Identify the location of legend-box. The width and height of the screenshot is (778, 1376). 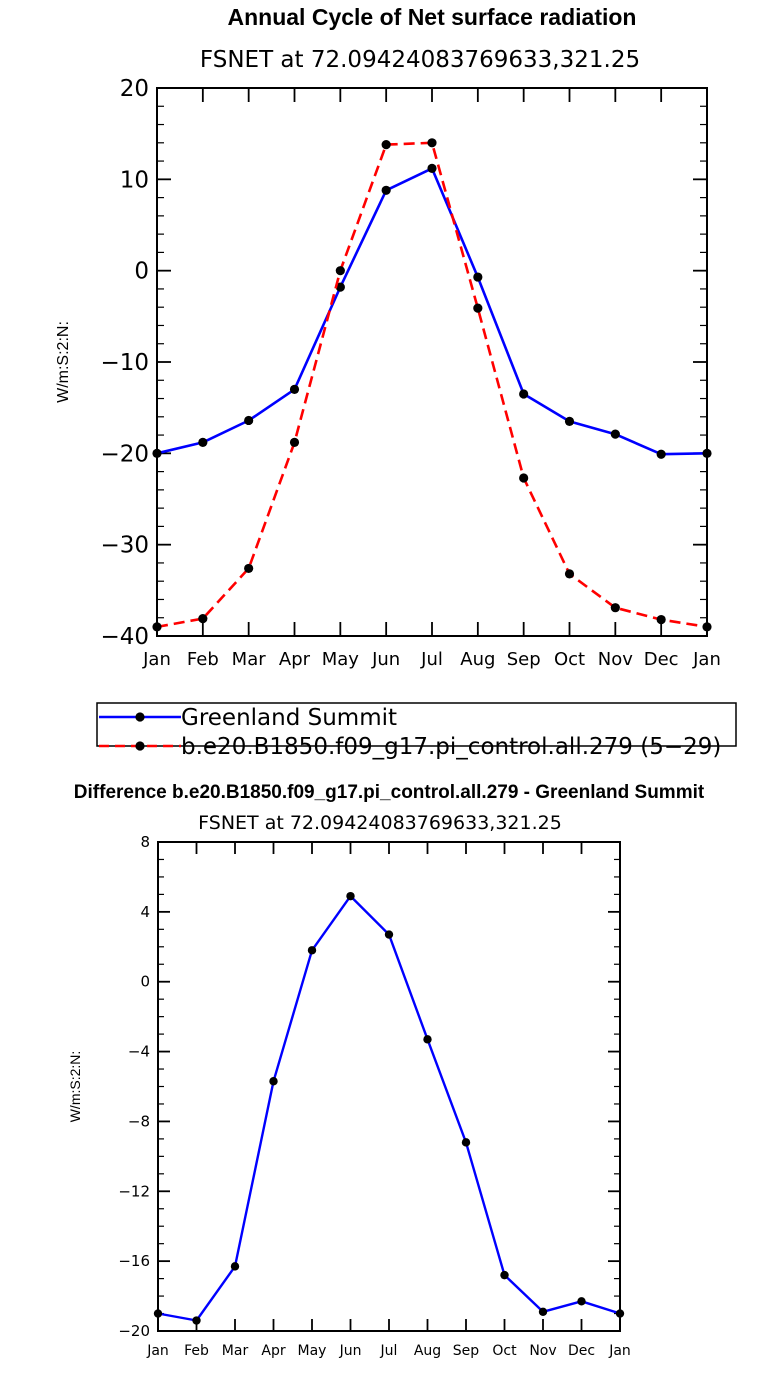
(416, 724).